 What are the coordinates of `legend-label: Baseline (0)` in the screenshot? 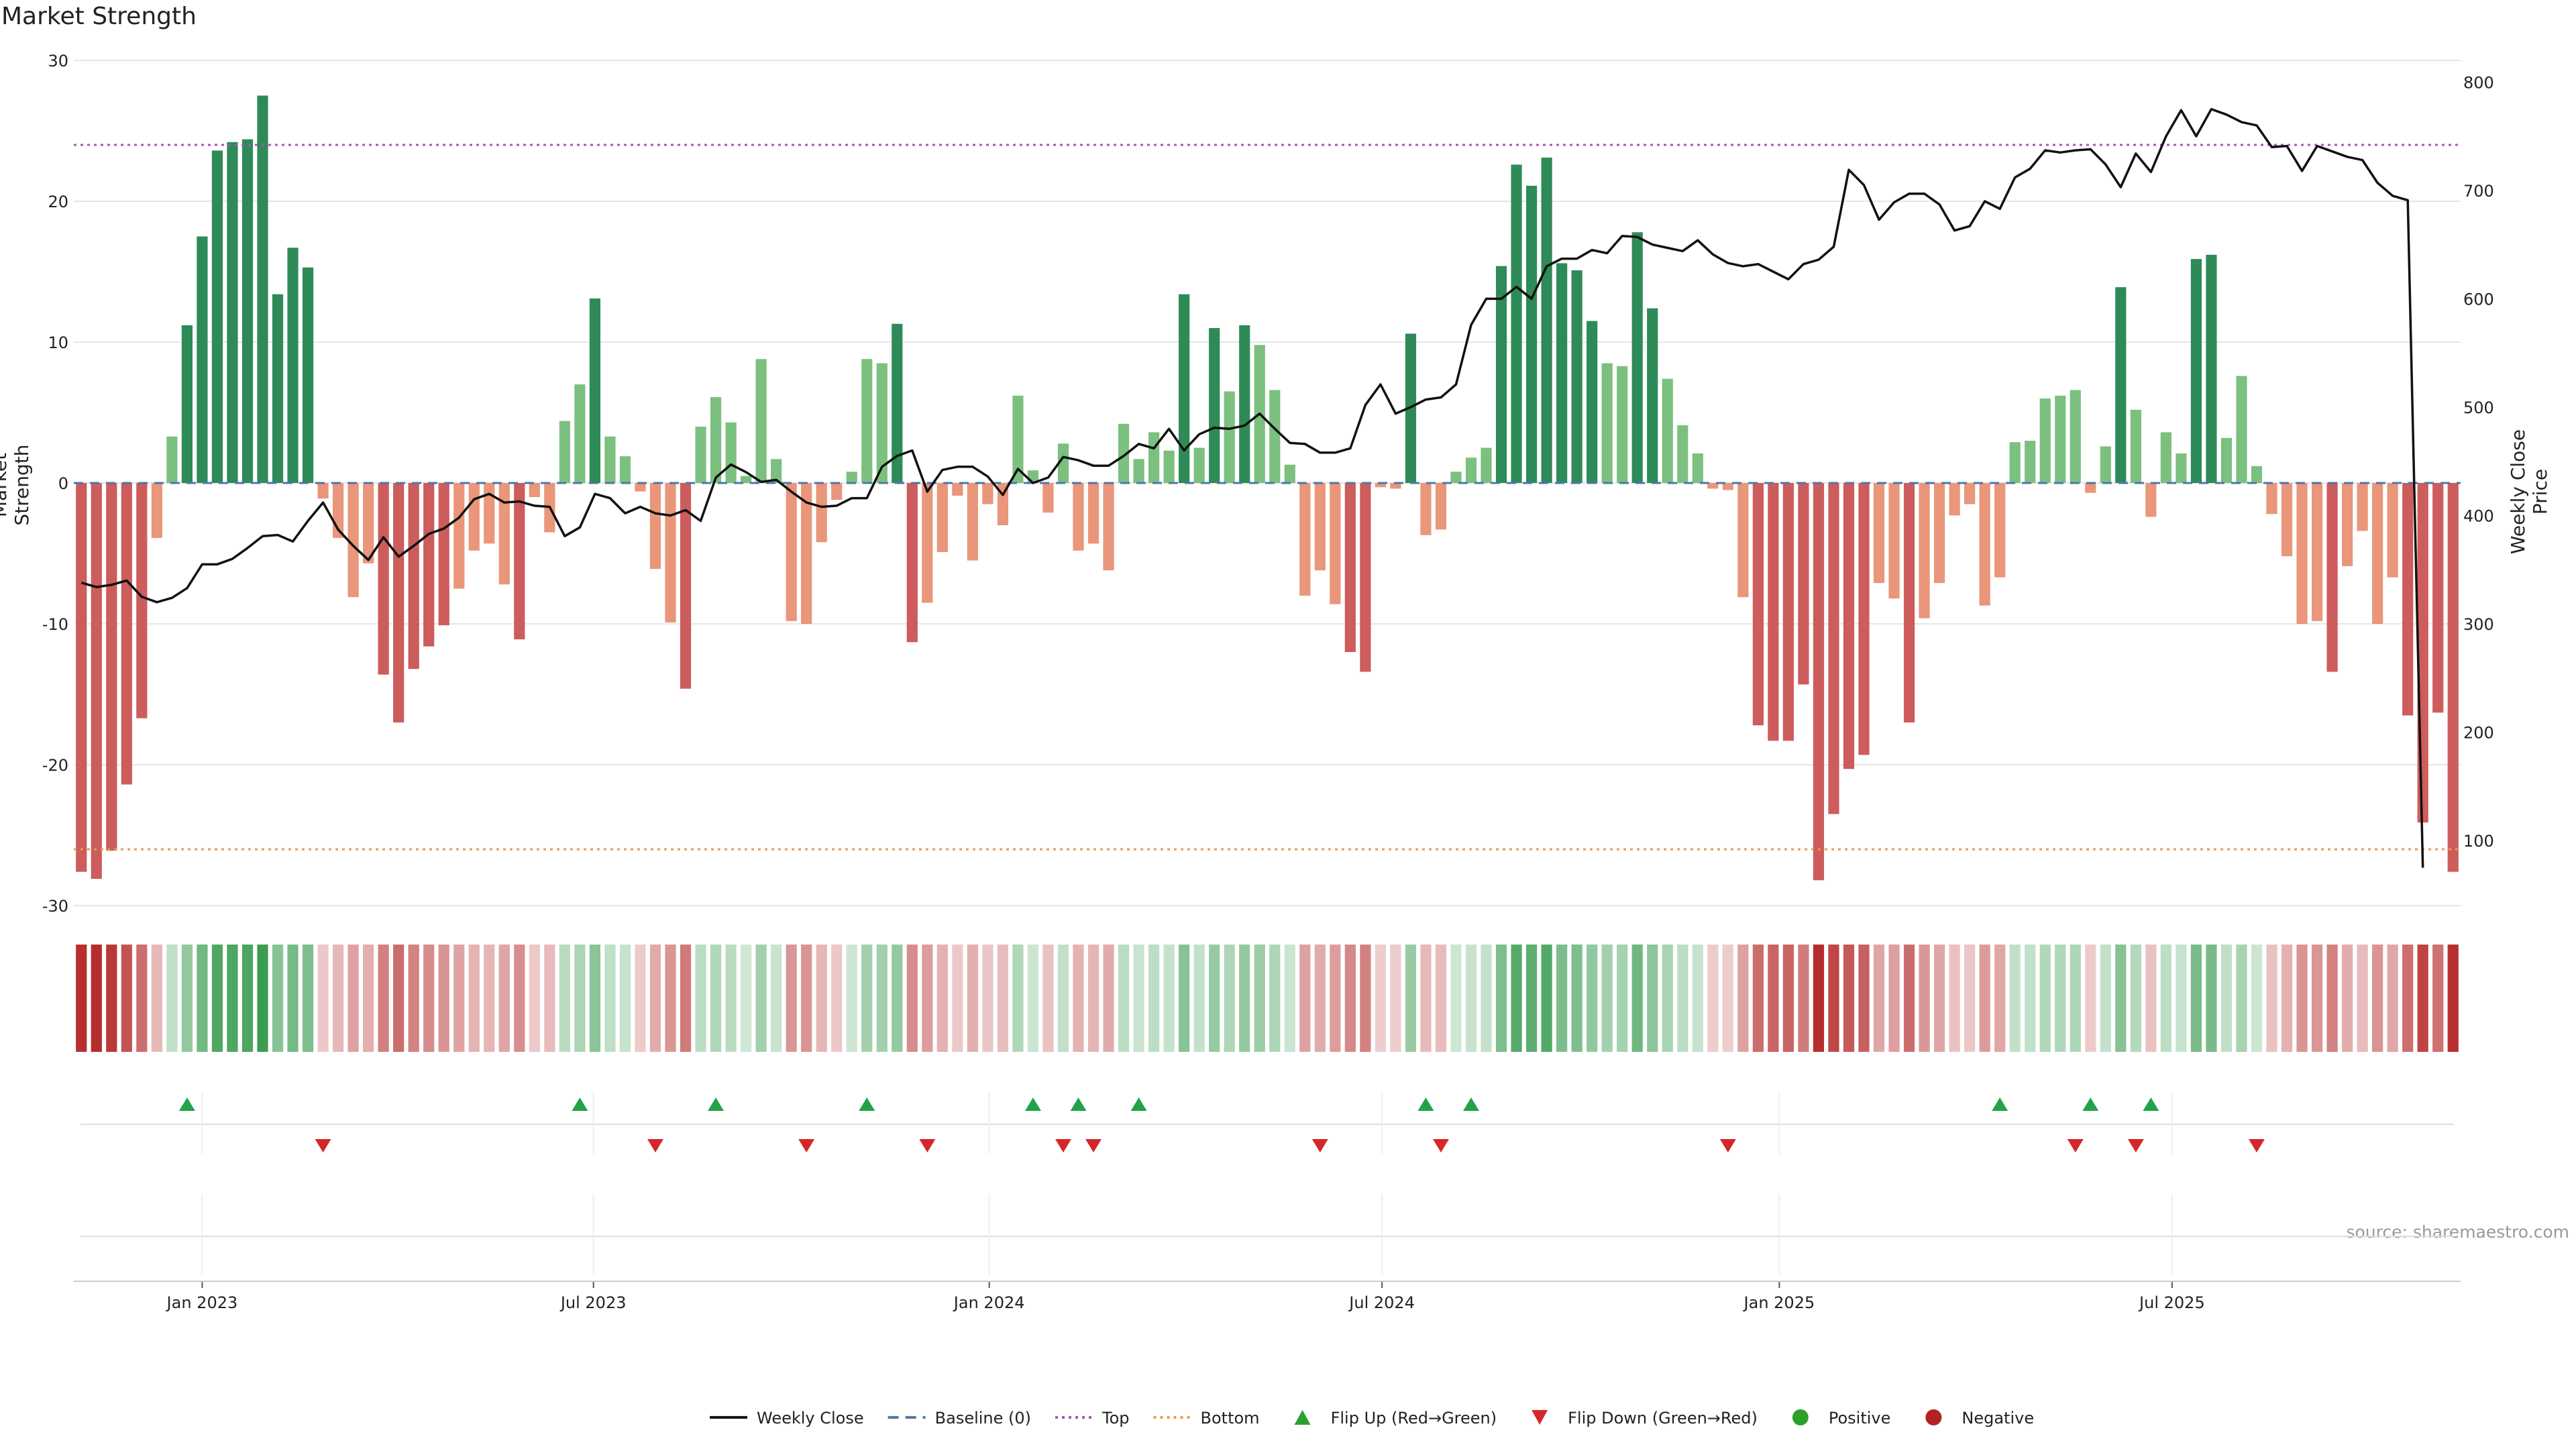 It's located at (983, 1418).